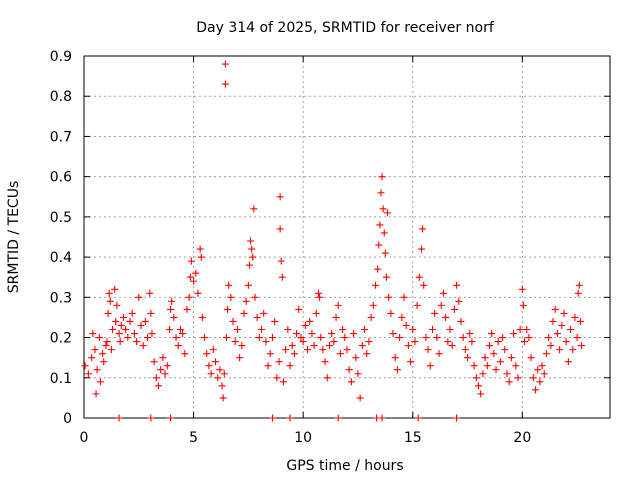 The image size is (640, 480). What do you see at coordinates (61, 137) in the screenshot?
I see `y-tick-label: 0.7` at bounding box center [61, 137].